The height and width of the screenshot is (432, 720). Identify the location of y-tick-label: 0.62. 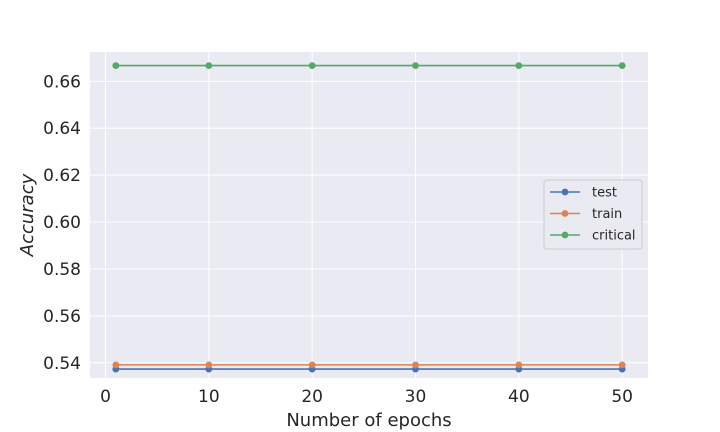
(62, 176).